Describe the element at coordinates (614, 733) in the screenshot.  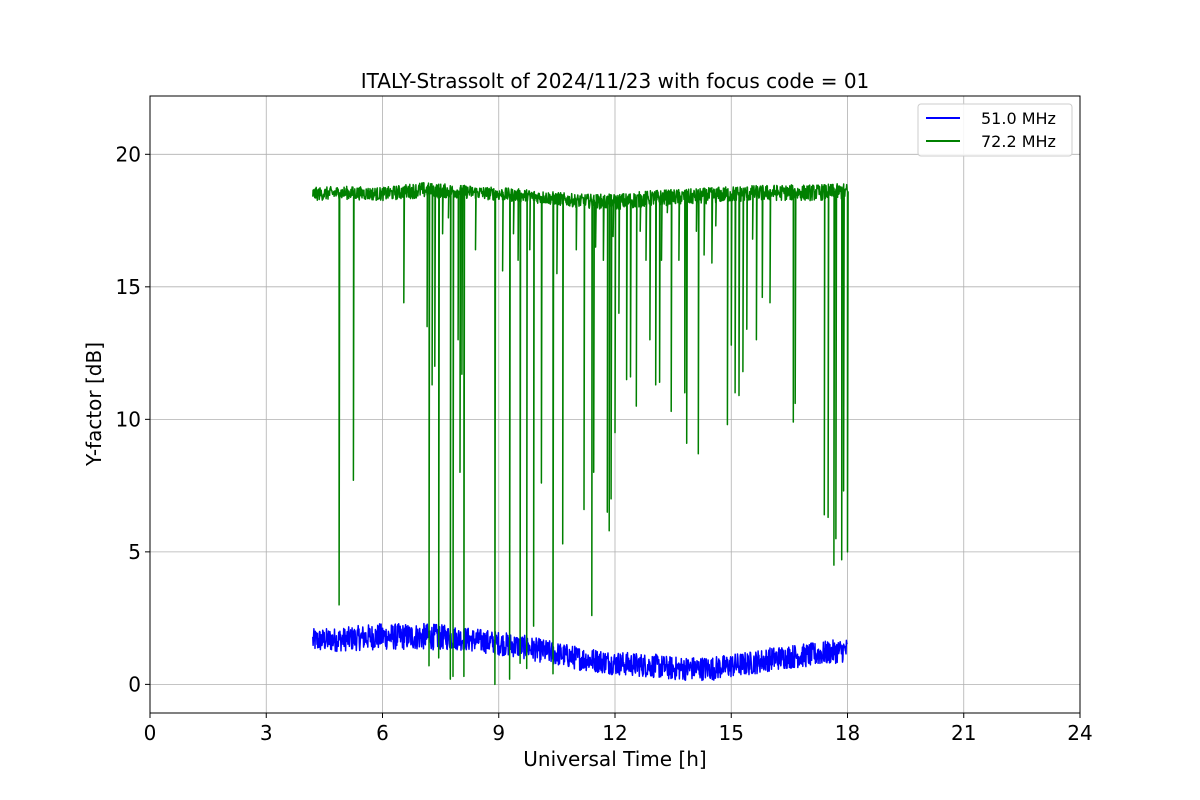
I see `x-tick-label: 12` at that location.